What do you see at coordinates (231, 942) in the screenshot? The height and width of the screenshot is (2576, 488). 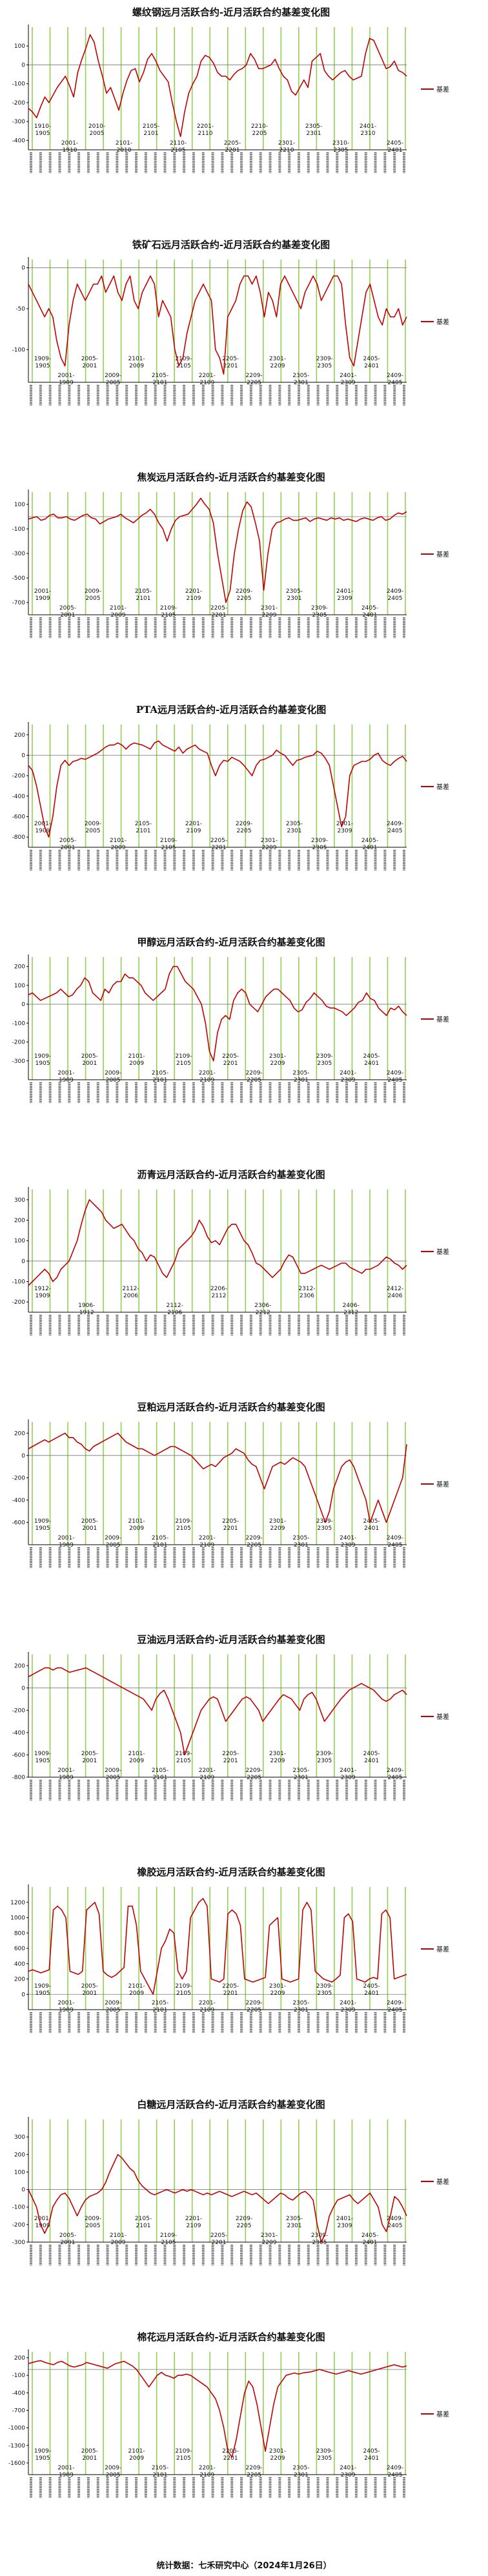 I see `chart-title: 甲醇远月活跃合约-近月活跃合约基差变化图` at bounding box center [231, 942].